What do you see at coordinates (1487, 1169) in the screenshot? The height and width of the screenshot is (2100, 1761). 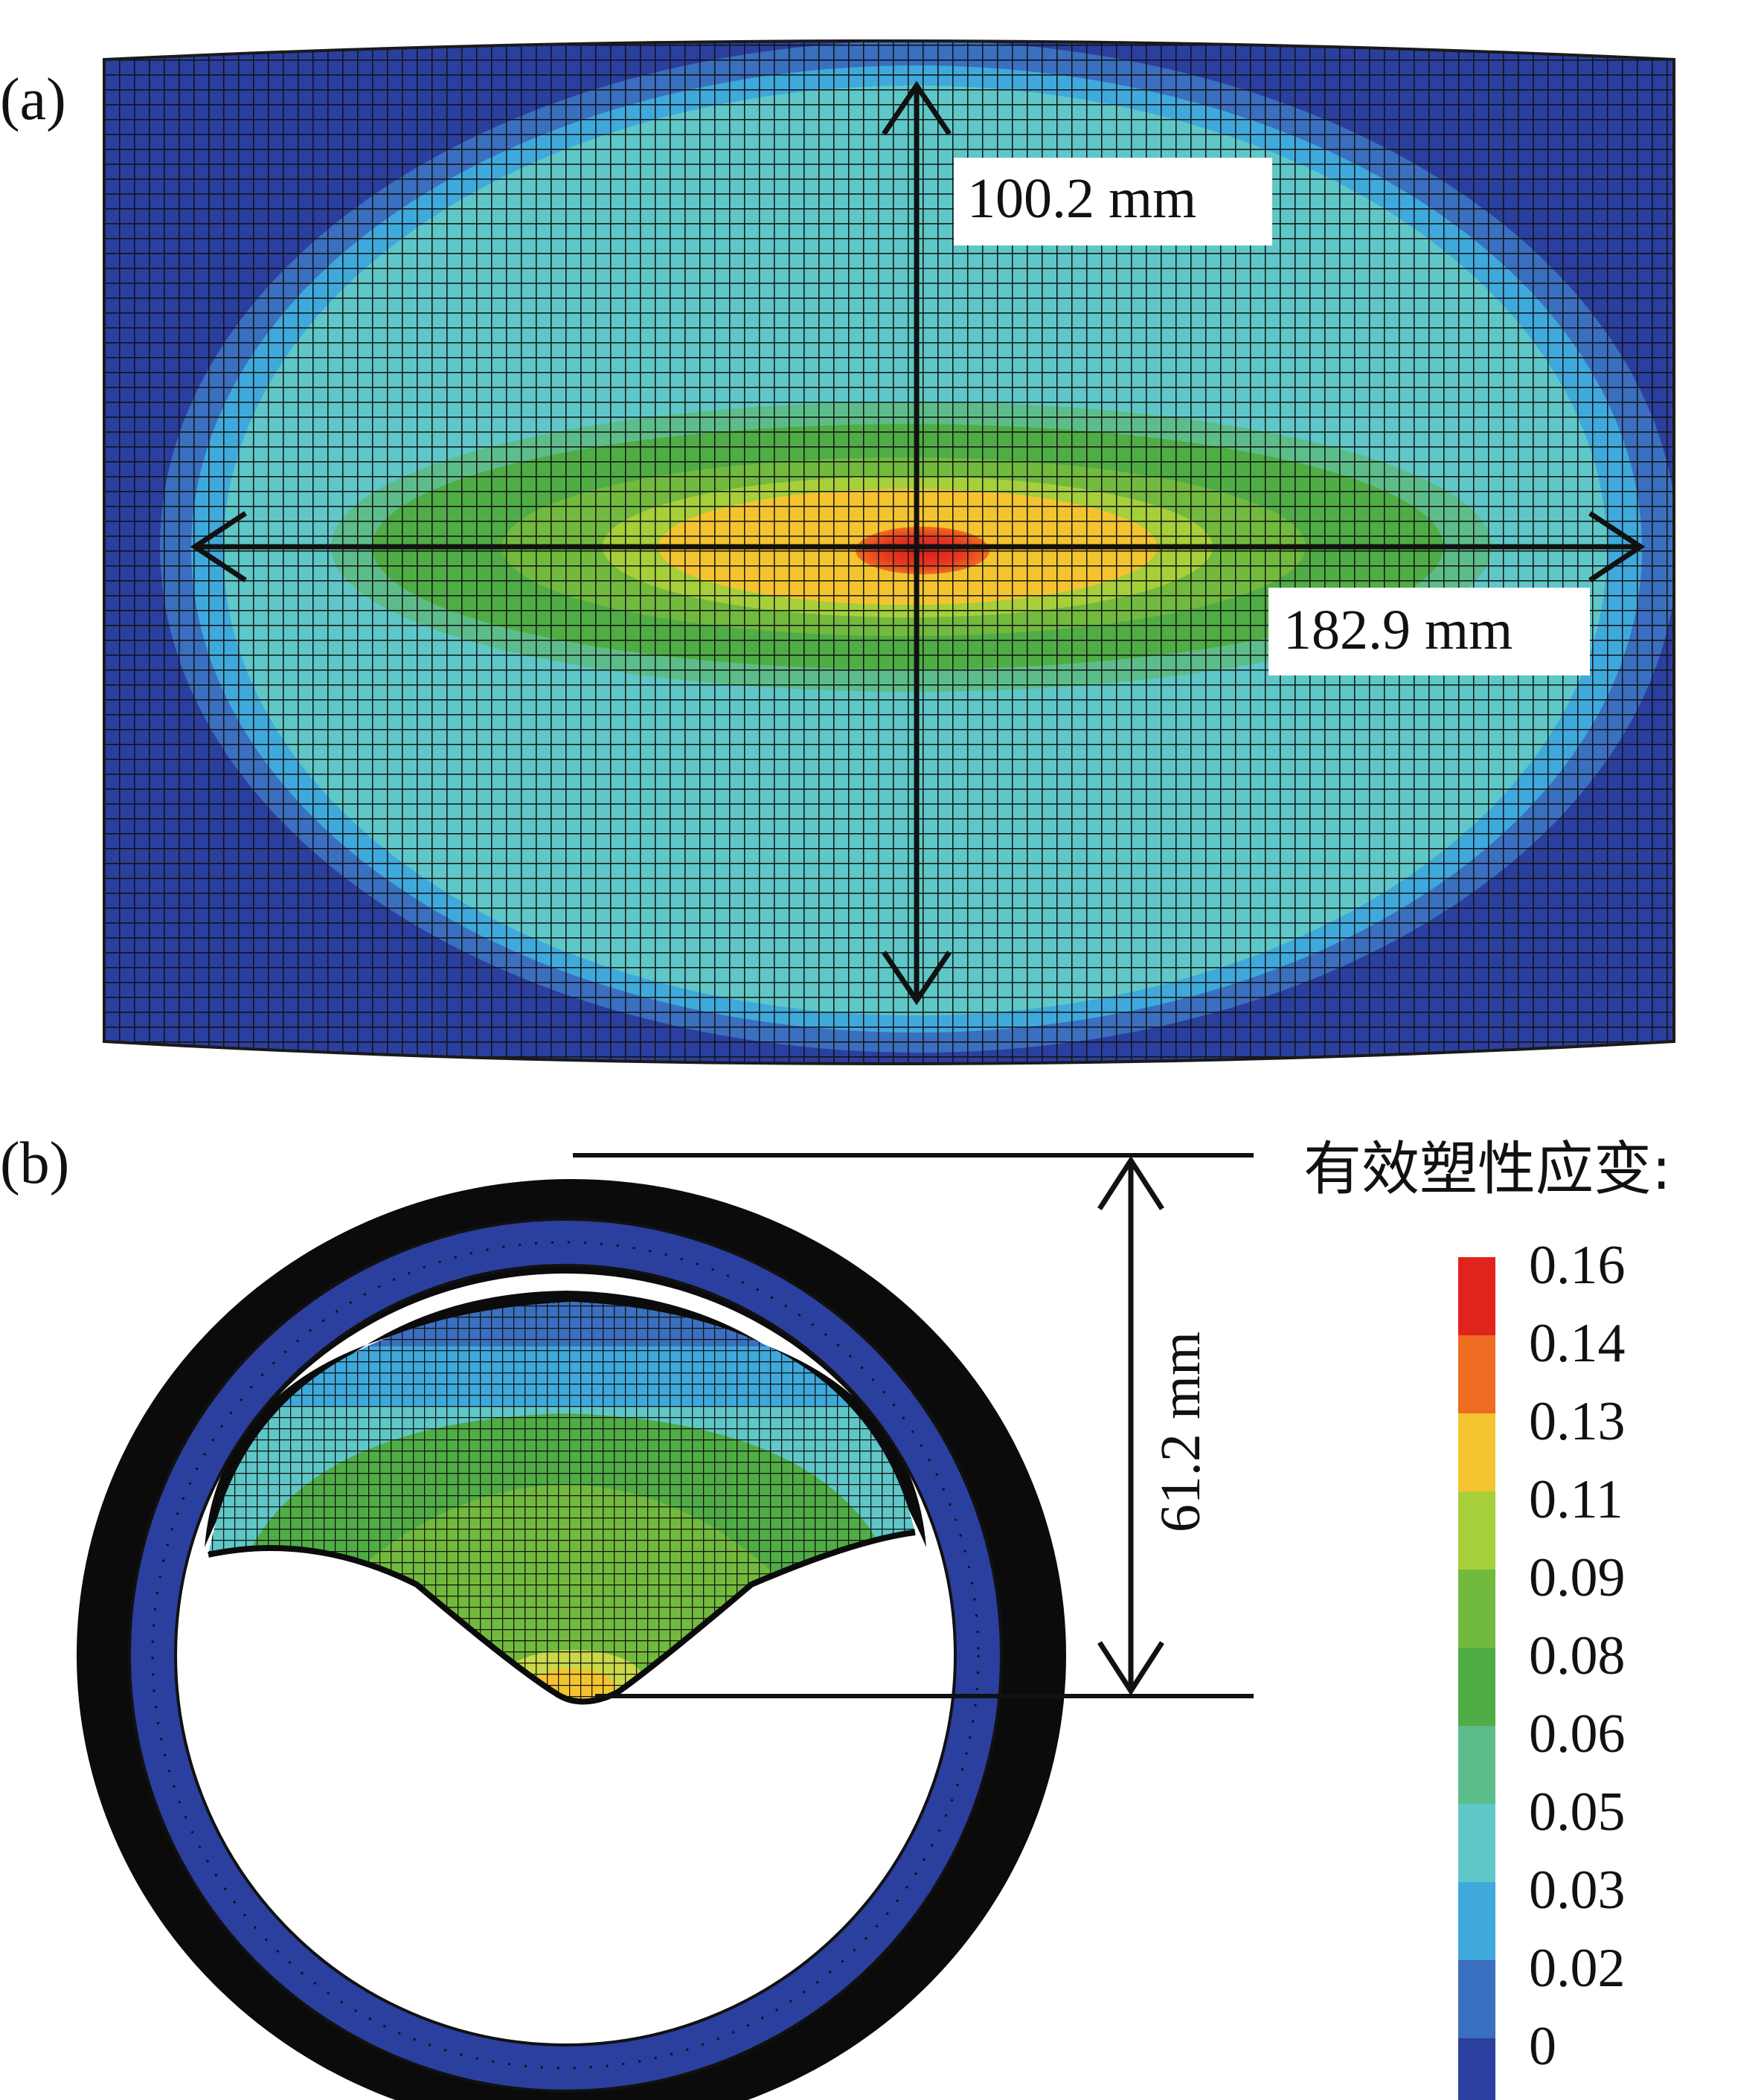 I see `legend-title: 有效塑性应变:` at bounding box center [1487, 1169].